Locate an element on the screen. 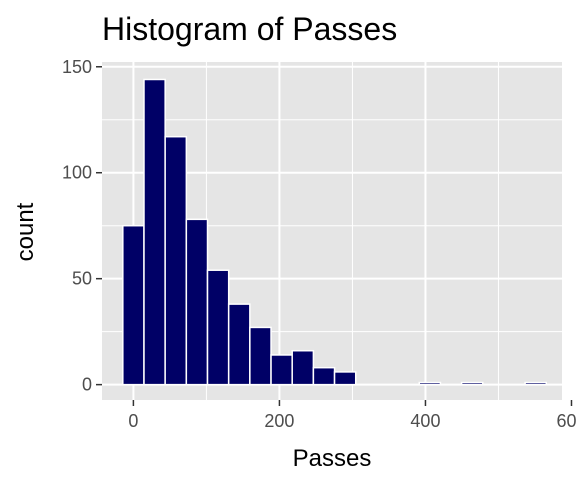 This screenshot has height=480, width=576. x-axis: 0 200 400 600 is located at coordinates (352, 415).